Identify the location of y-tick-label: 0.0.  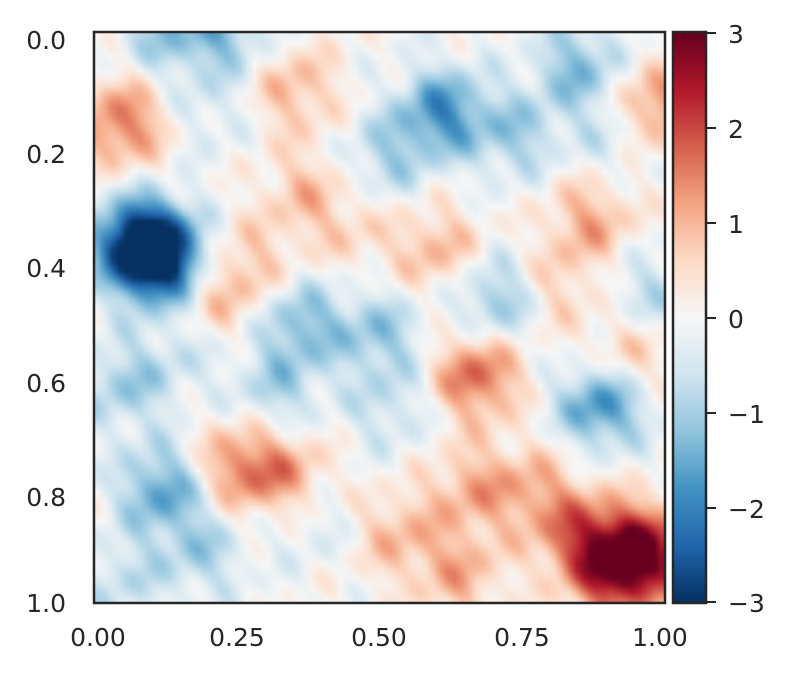
(46, 40).